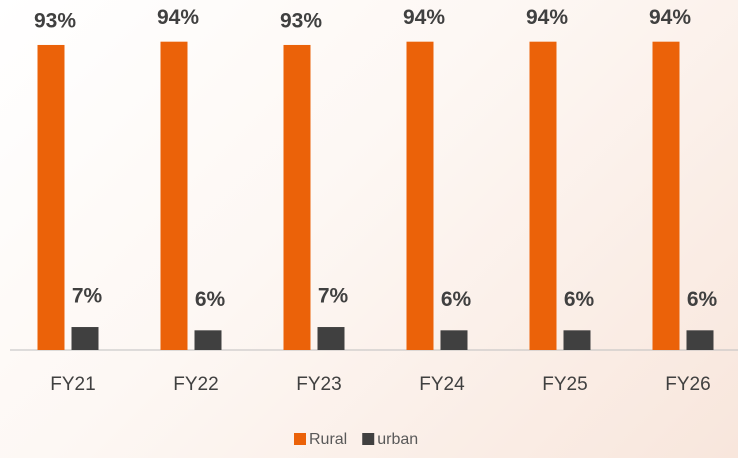  Describe the element at coordinates (442, 384) in the screenshot. I see `x-tick-label: FY24` at that location.